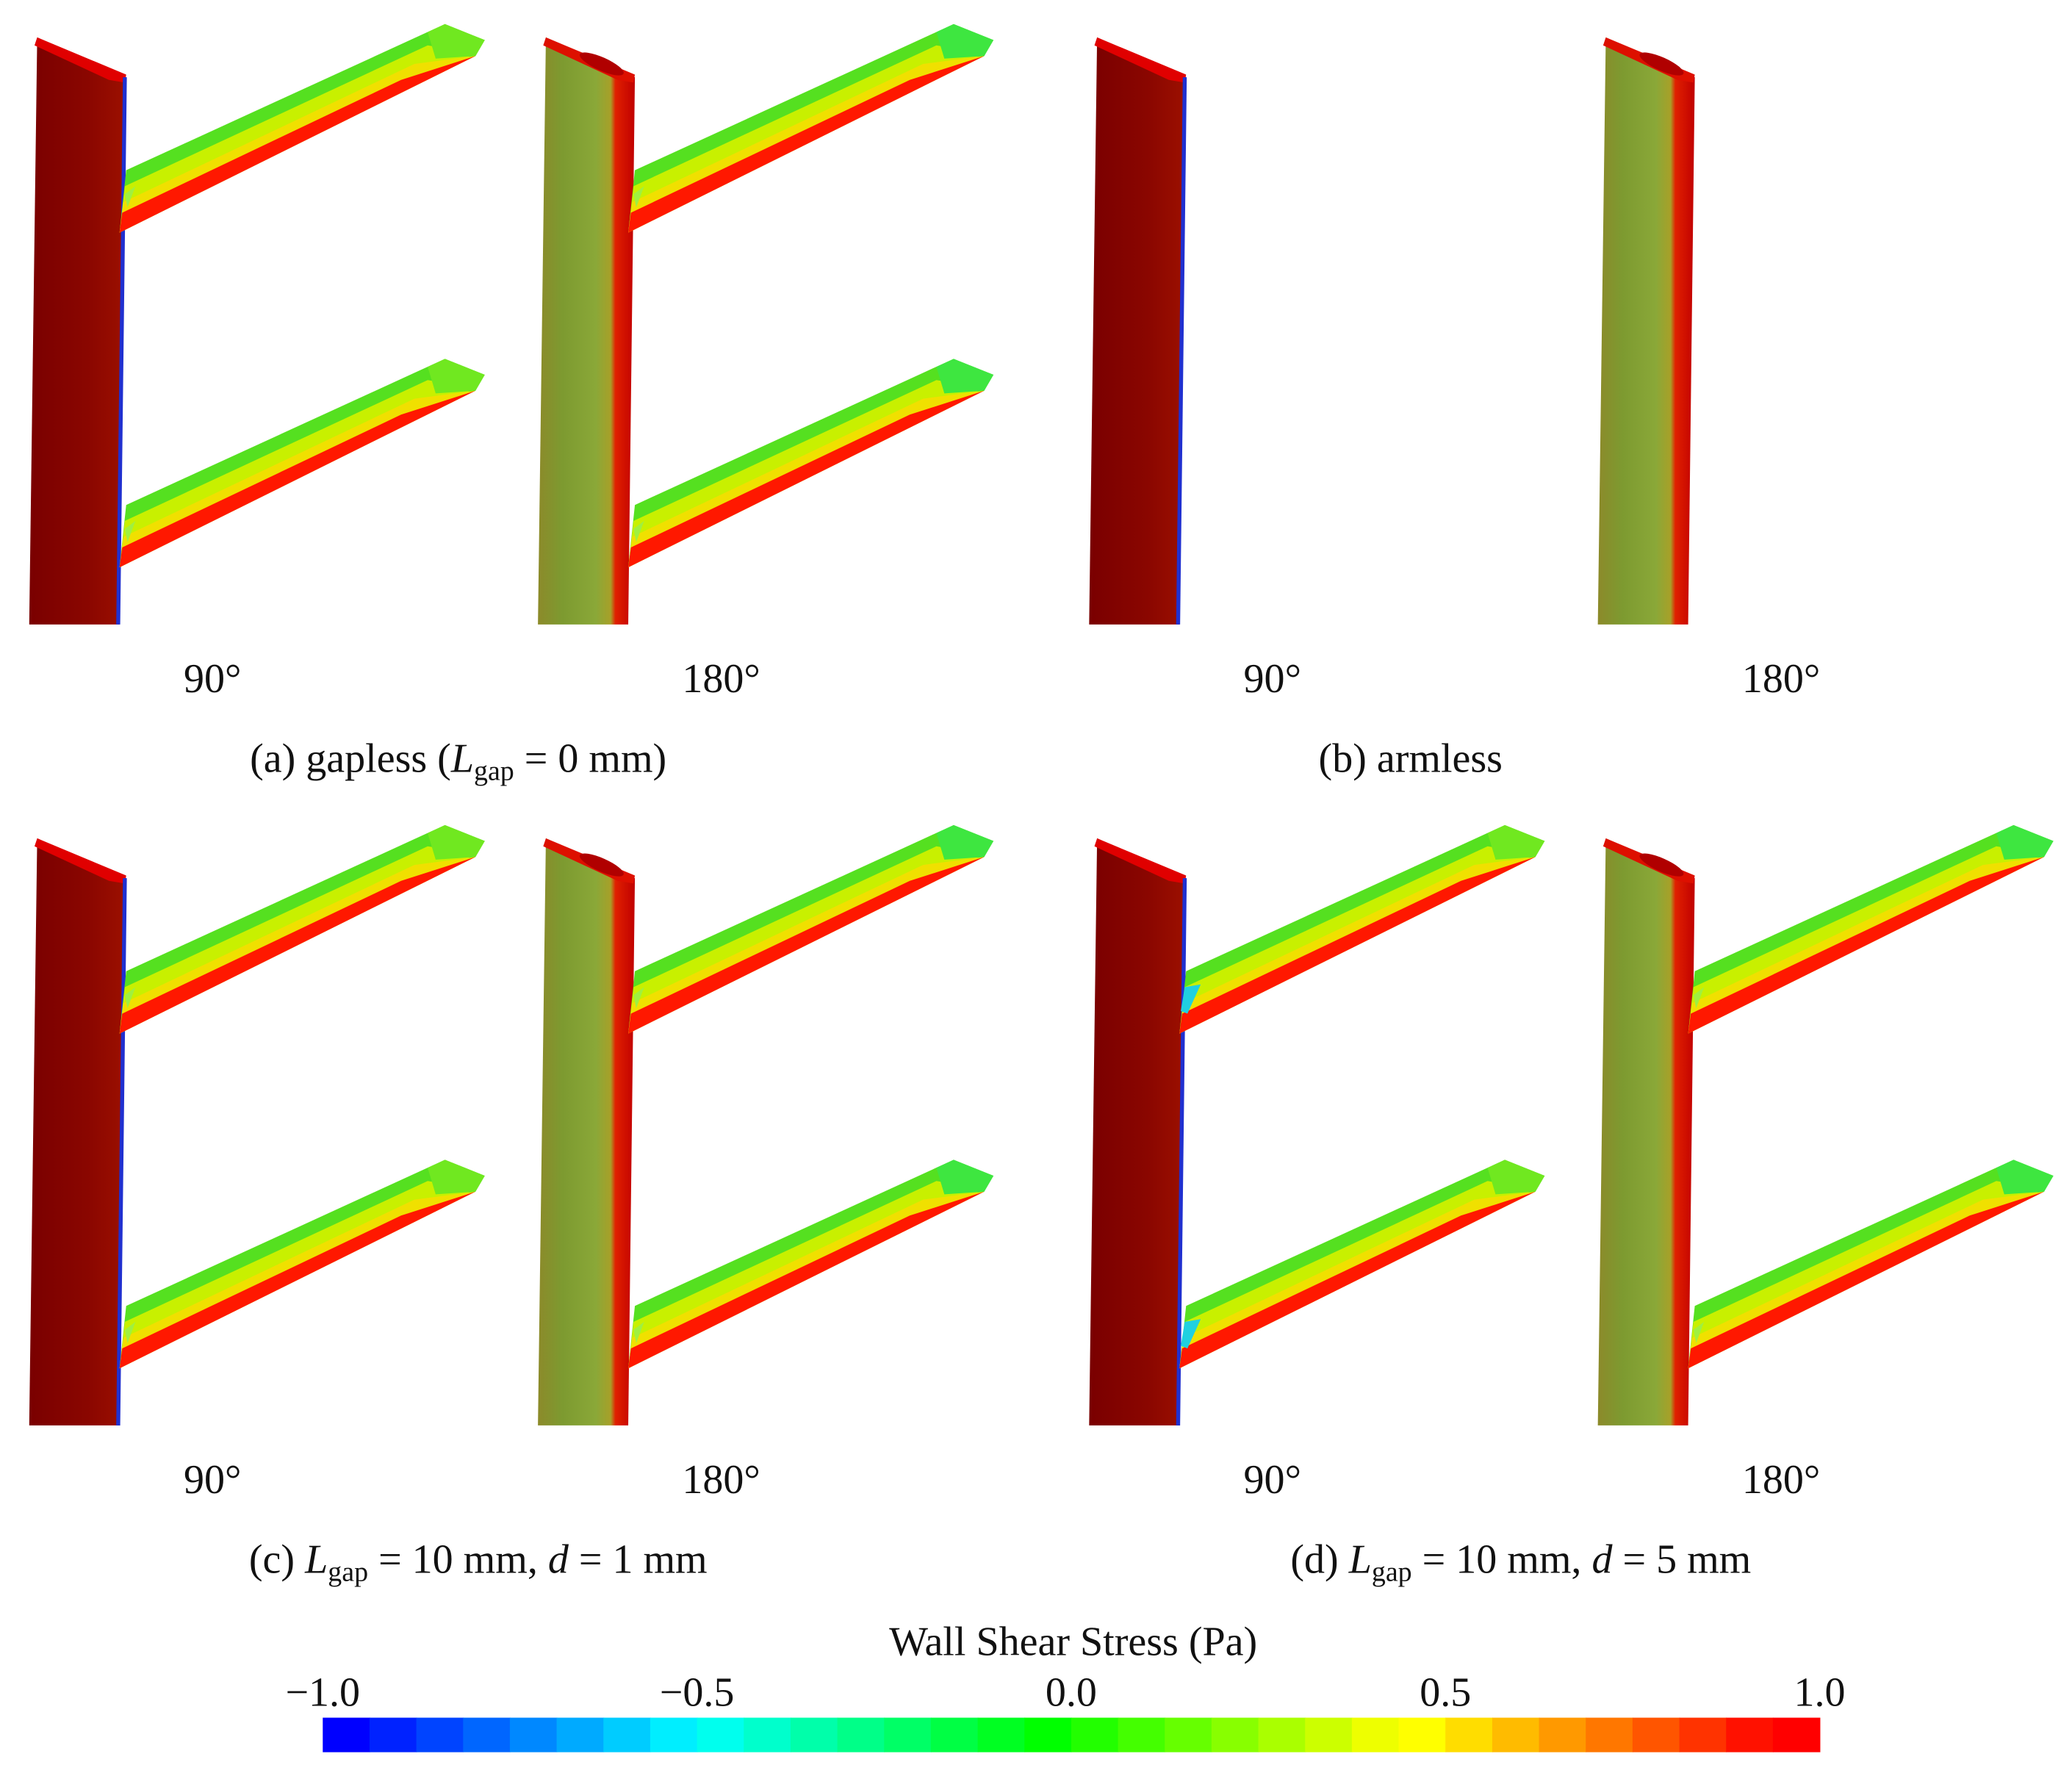 This screenshot has width=2072, height=1776. I want to click on colorbar-tick-label: −1.0, so click(322, 1692).